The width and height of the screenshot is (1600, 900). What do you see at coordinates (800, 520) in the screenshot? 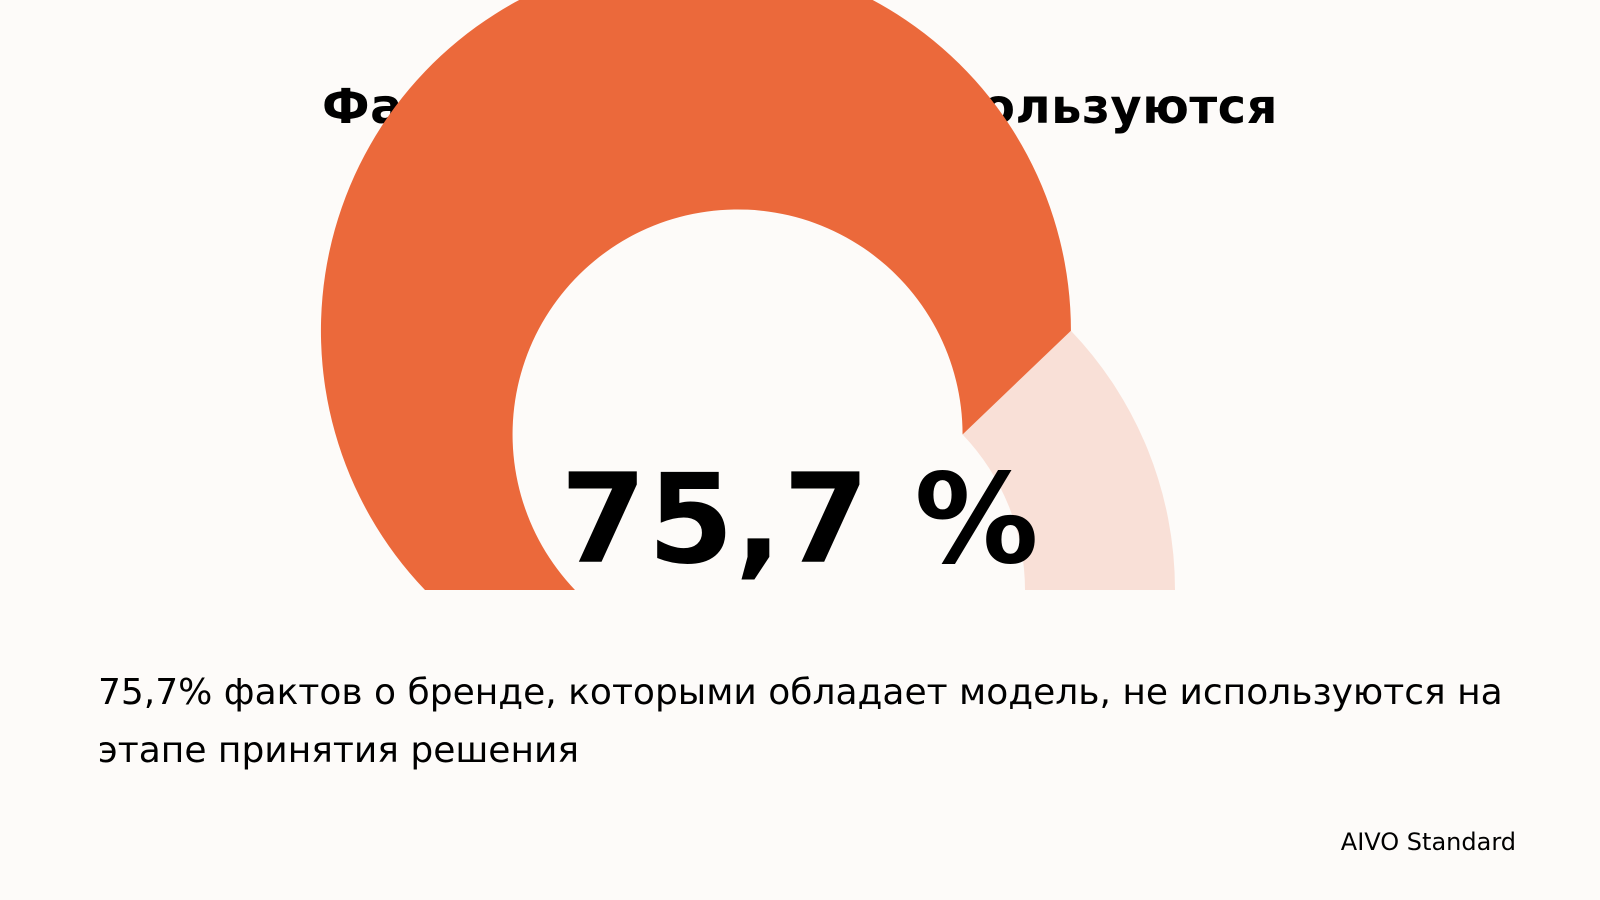
I see `gauge-value-label: 75,7 %` at bounding box center [800, 520].